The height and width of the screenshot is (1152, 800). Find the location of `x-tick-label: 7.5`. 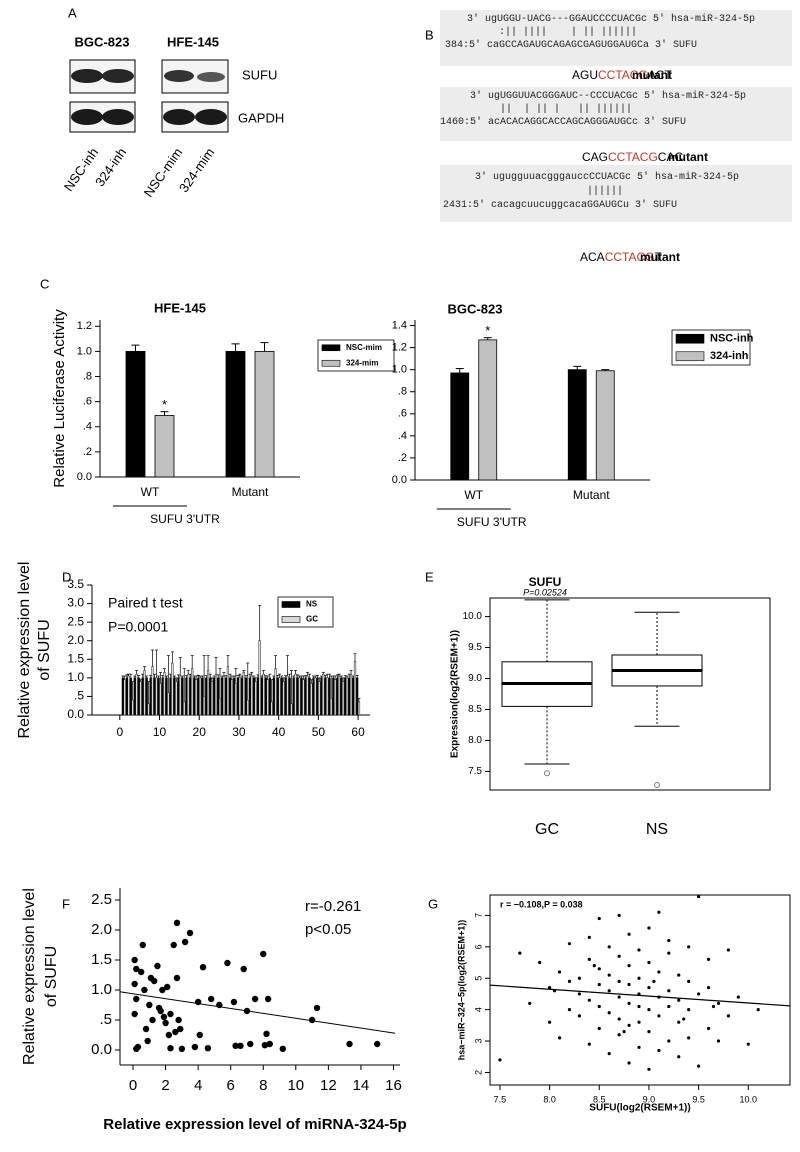

x-tick-label: 7.5 is located at coordinates (500, 1099).